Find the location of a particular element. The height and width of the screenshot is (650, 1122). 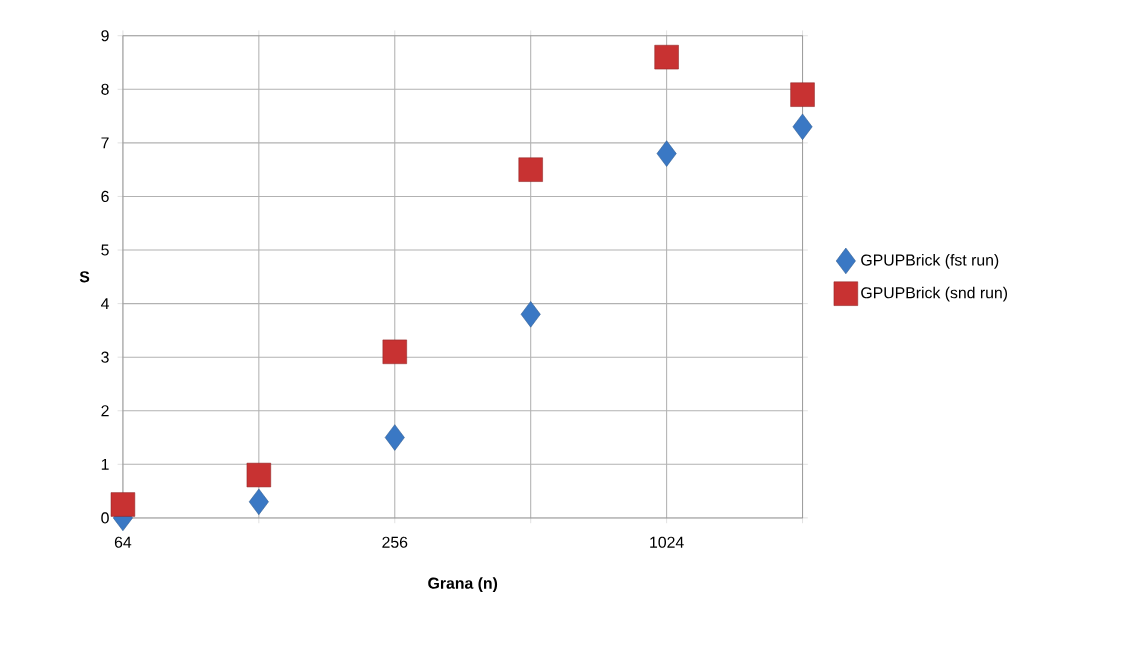

legend-label: GPUPBrick (snd run) is located at coordinates (934, 294).